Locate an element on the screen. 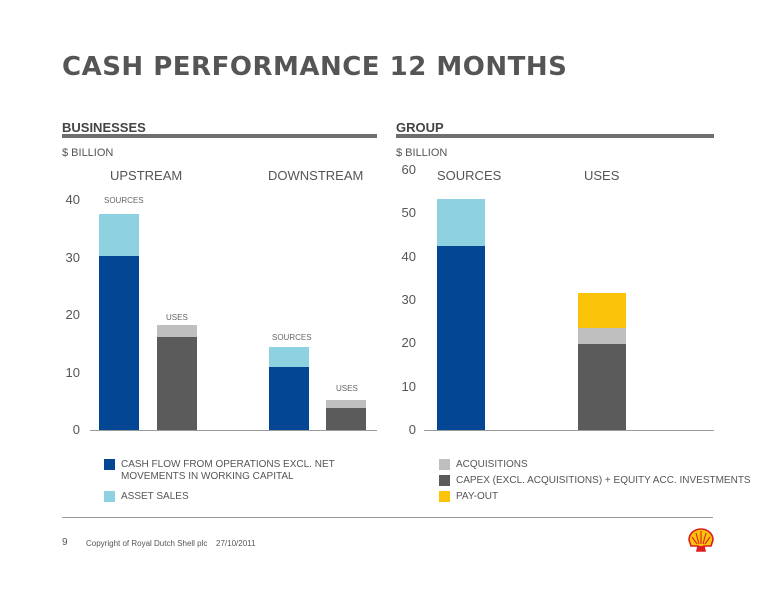  legend-payout-label: PAY-OUT is located at coordinates (477, 496).